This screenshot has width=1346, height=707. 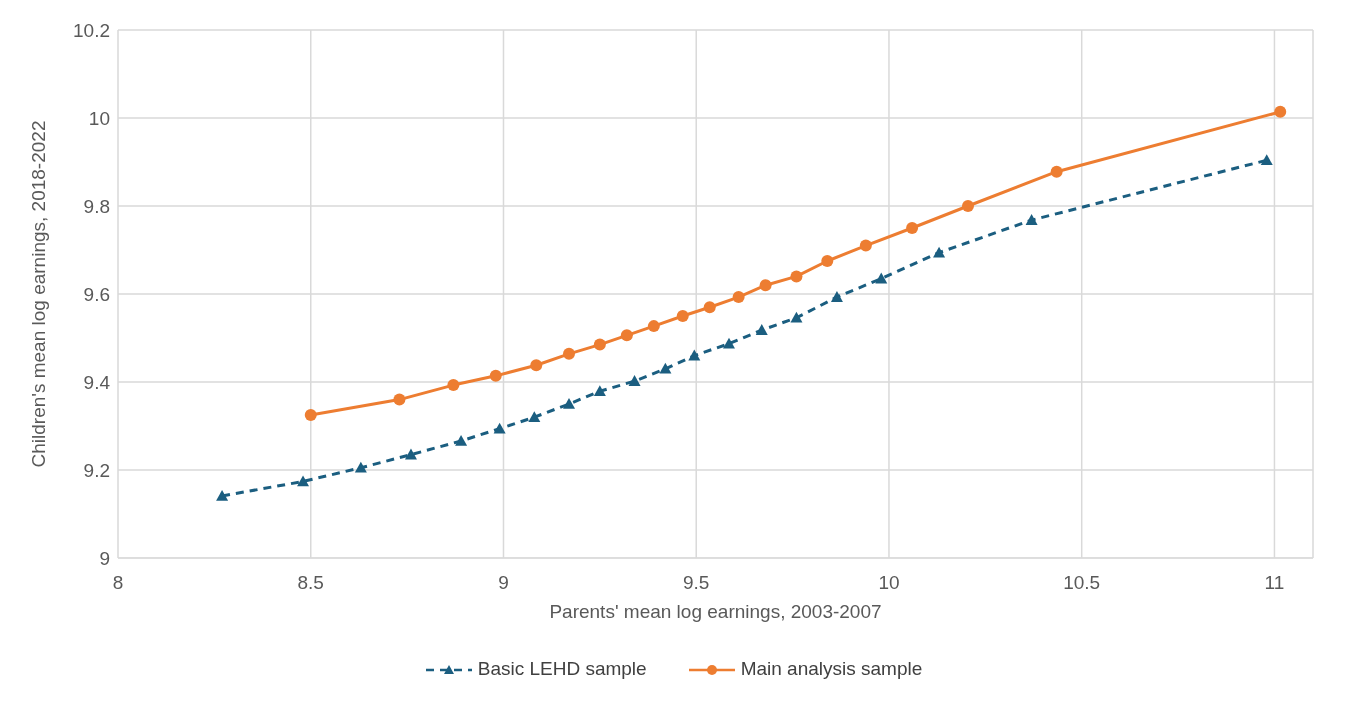 I want to click on y-axis-title: Children's mean log earnings, 2018-2022, so click(x=38, y=294).